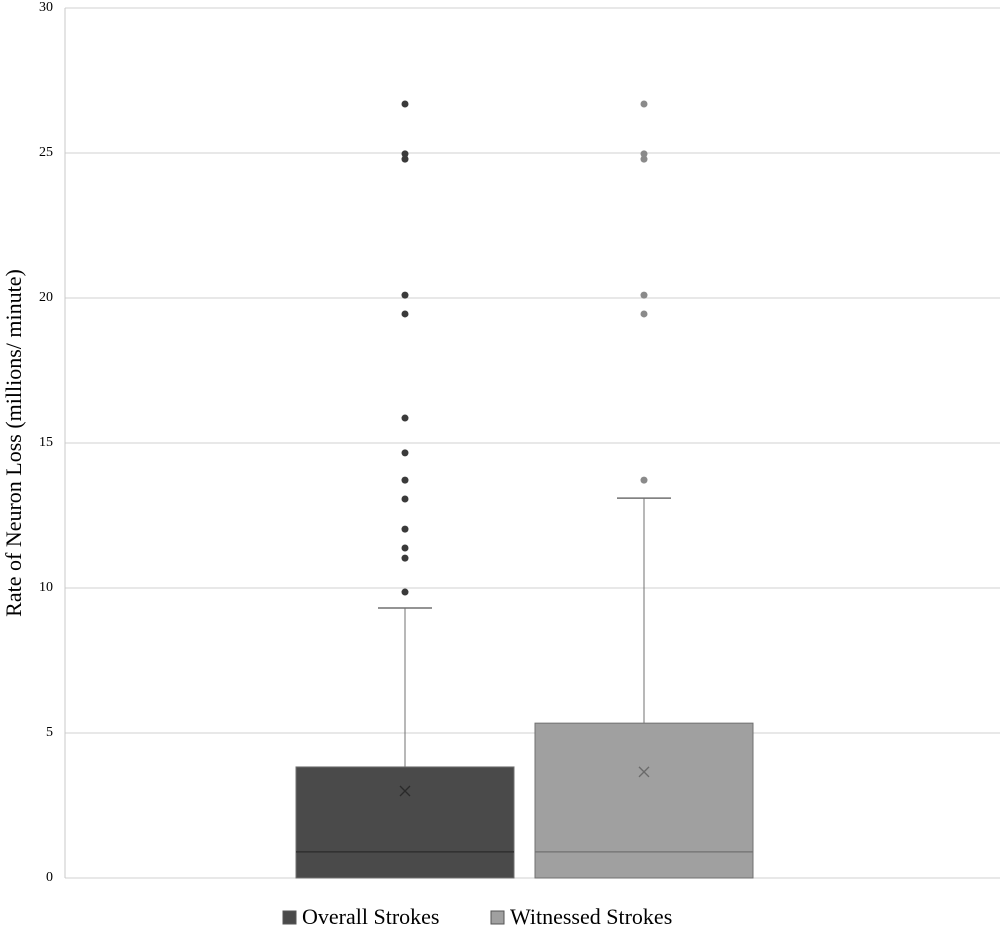 The height and width of the screenshot is (932, 1001). Describe the element at coordinates (49, 732) in the screenshot. I see `y-tick-label: 5` at that location.